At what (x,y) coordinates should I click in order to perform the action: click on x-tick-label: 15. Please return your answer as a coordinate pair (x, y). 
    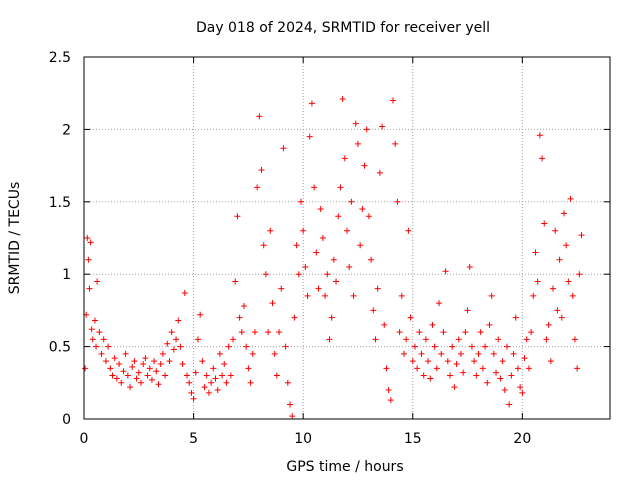
    Looking at the image, I should click on (413, 439).